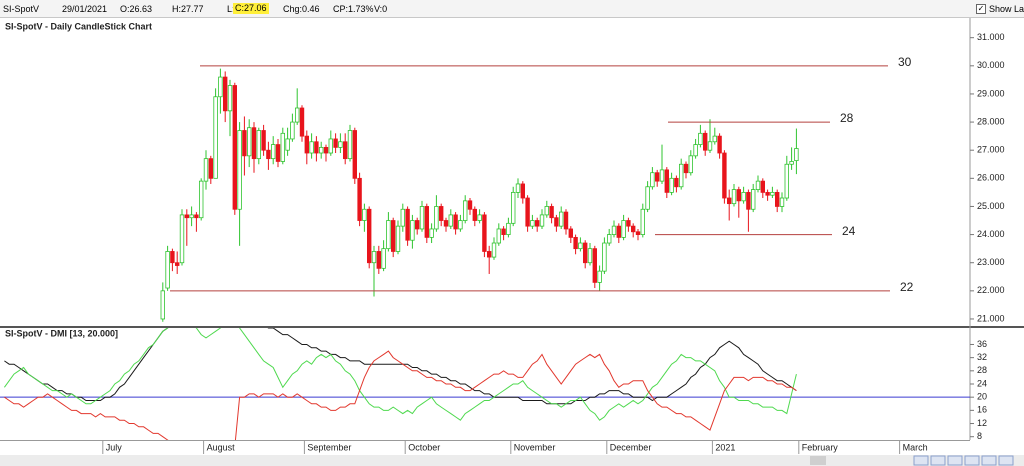 This screenshot has width=1024, height=466. Describe the element at coordinates (979, 436) in the screenshot. I see `y-tick-label: 8` at that location.